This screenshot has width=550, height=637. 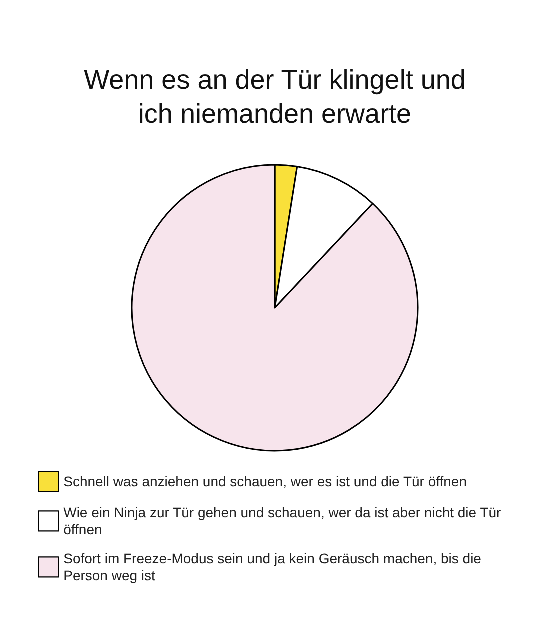 I want to click on legend-label: Schnell was anziehen und schauen, wer es ist und die Tür öffnen, so click(x=266, y=482).